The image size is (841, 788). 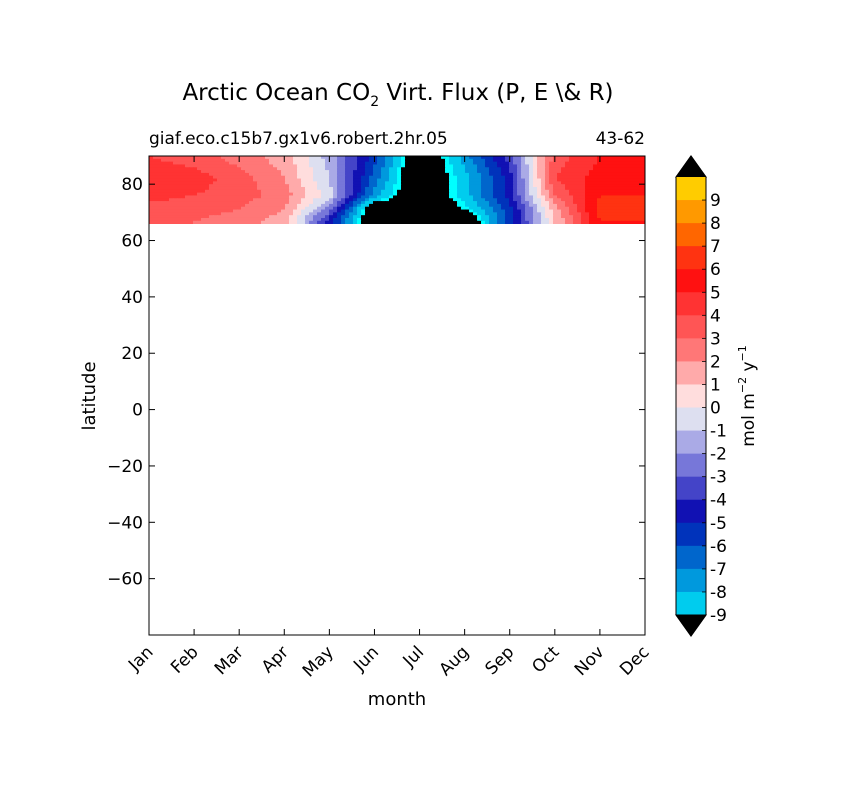 What do you see at coordinates (691, 580) in the screenshot?
I see `colorbar-bin` at bounding box center [691, 580].